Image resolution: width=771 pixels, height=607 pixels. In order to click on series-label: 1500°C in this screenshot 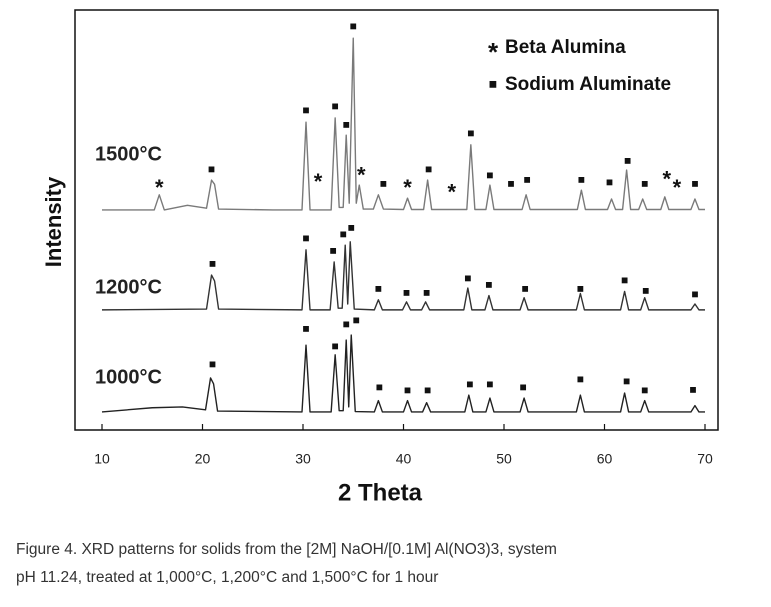, I will do `click(128, 154)`.